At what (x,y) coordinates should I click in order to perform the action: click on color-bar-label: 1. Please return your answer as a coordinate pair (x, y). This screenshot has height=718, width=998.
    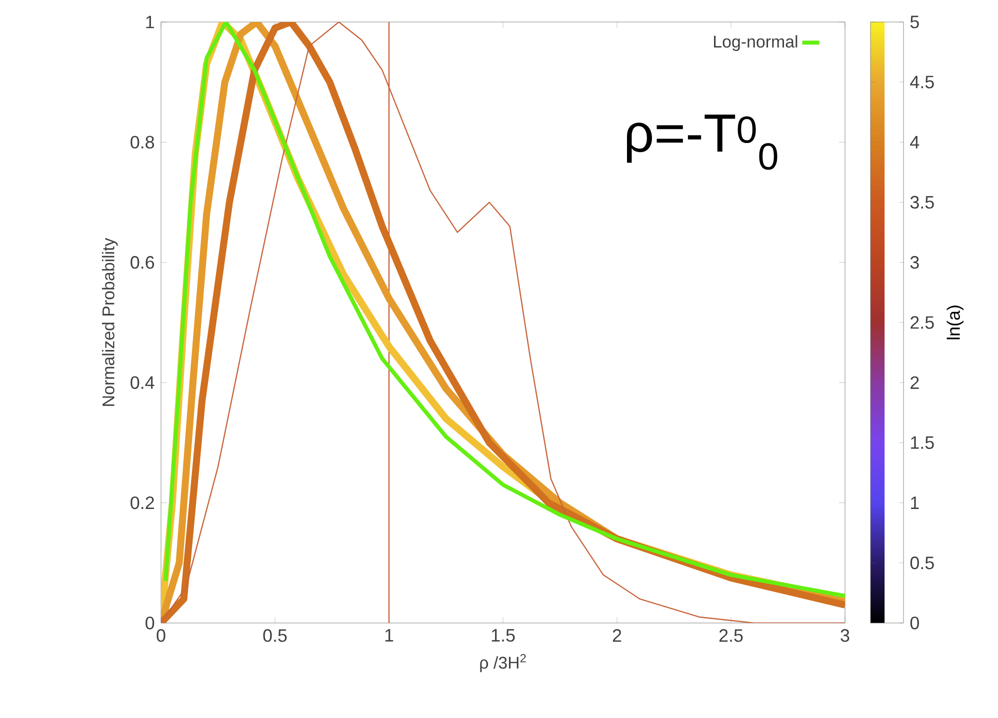
    Looking at the image, I should click on (915, 502).